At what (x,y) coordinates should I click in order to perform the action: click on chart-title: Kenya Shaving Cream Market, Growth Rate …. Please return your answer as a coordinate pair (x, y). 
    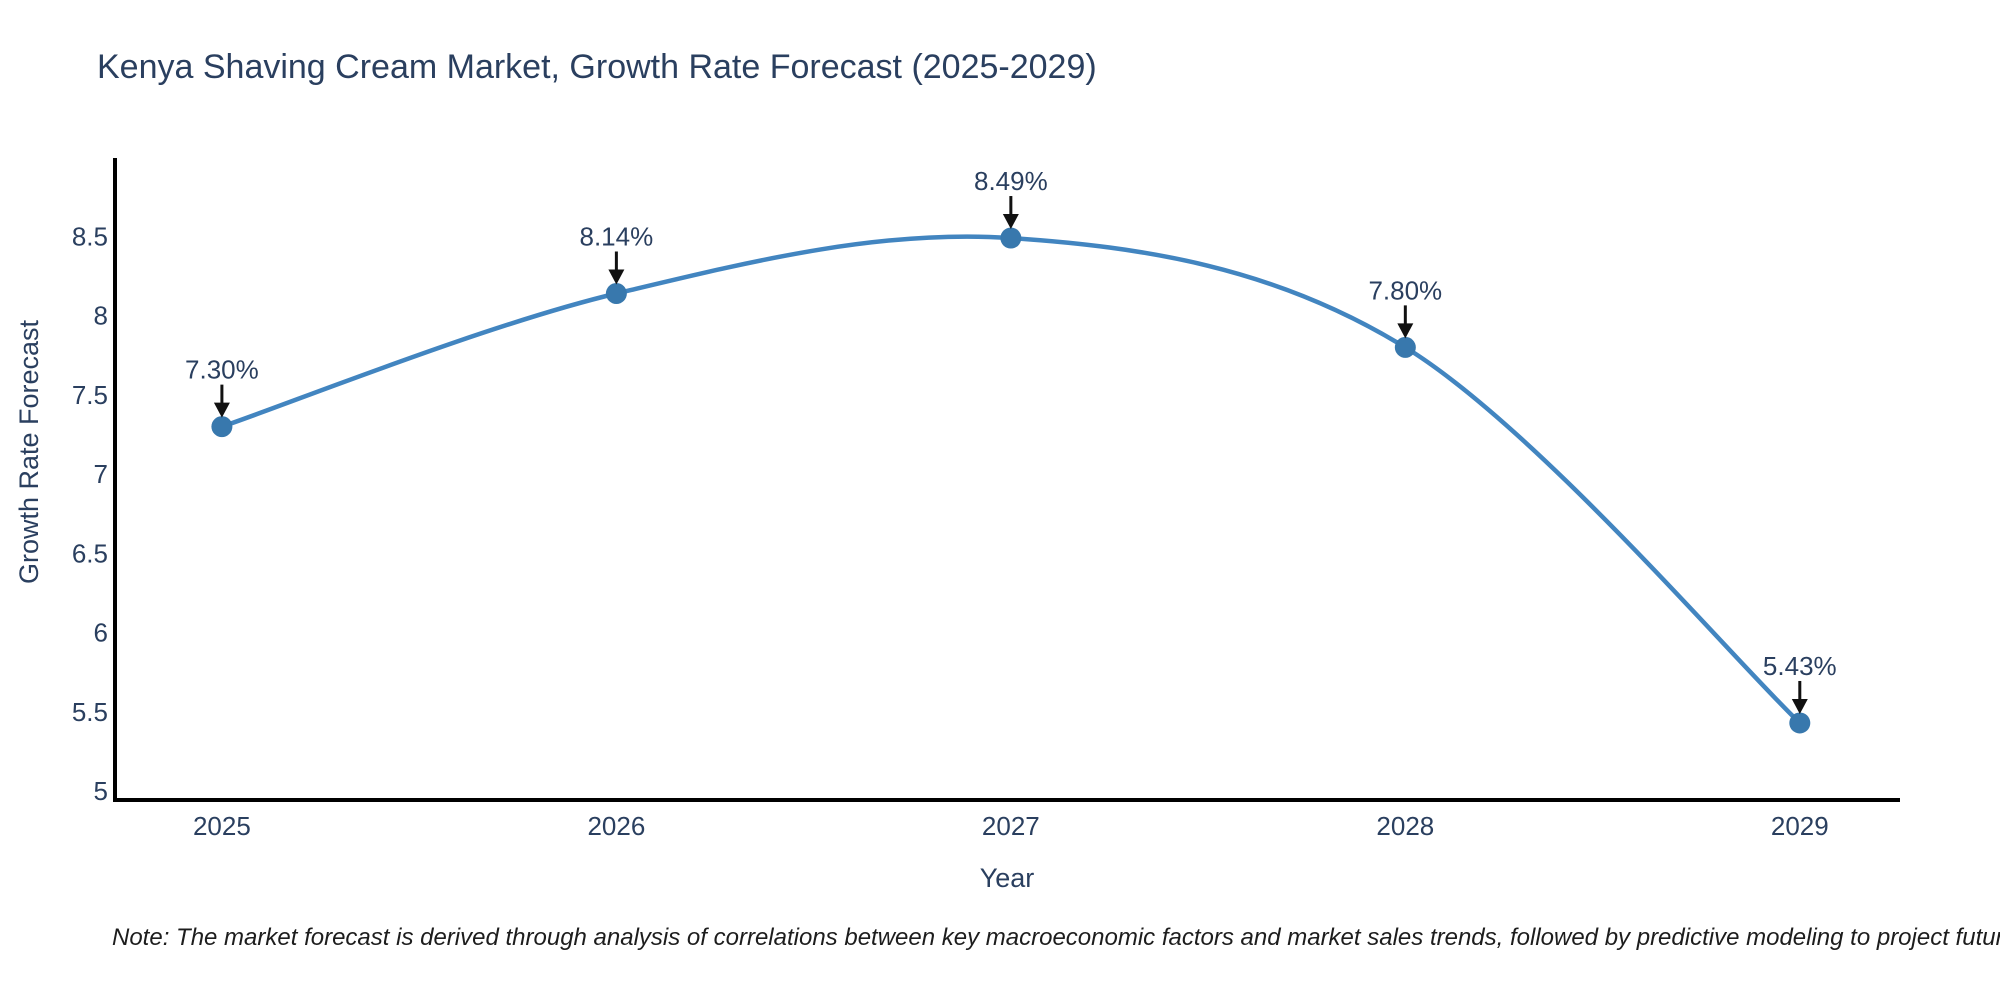
    Looking at the image, I should click on (597, 67).